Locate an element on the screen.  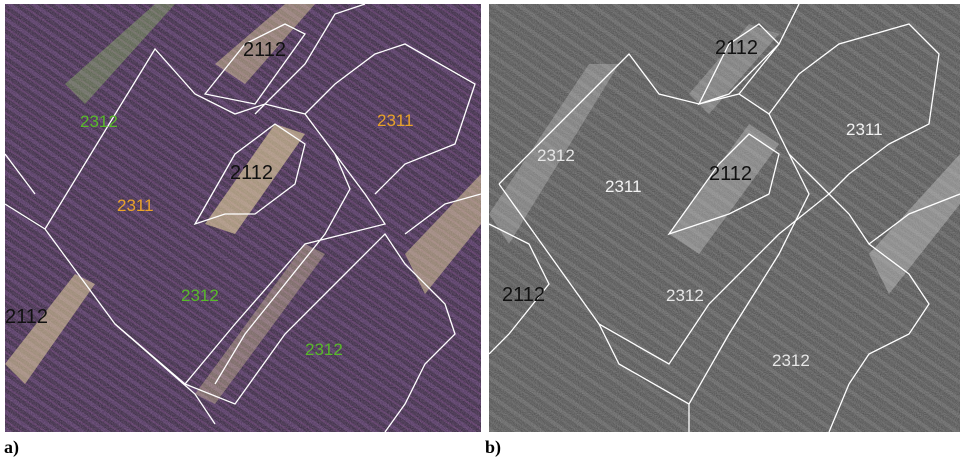
panel-a-caption: a) is located at coordinates (11, 447).